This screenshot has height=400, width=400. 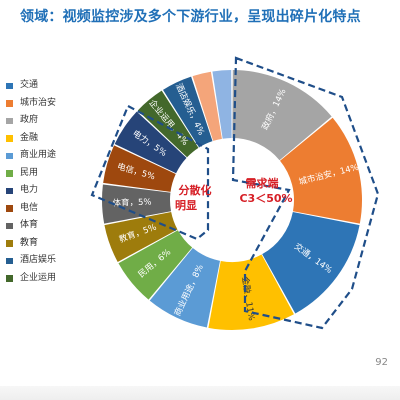 What do you see at coordinates (186, 205) in the screenshot?
I see `annotation-left-line2: 明显` at bounding box center [186, 205].